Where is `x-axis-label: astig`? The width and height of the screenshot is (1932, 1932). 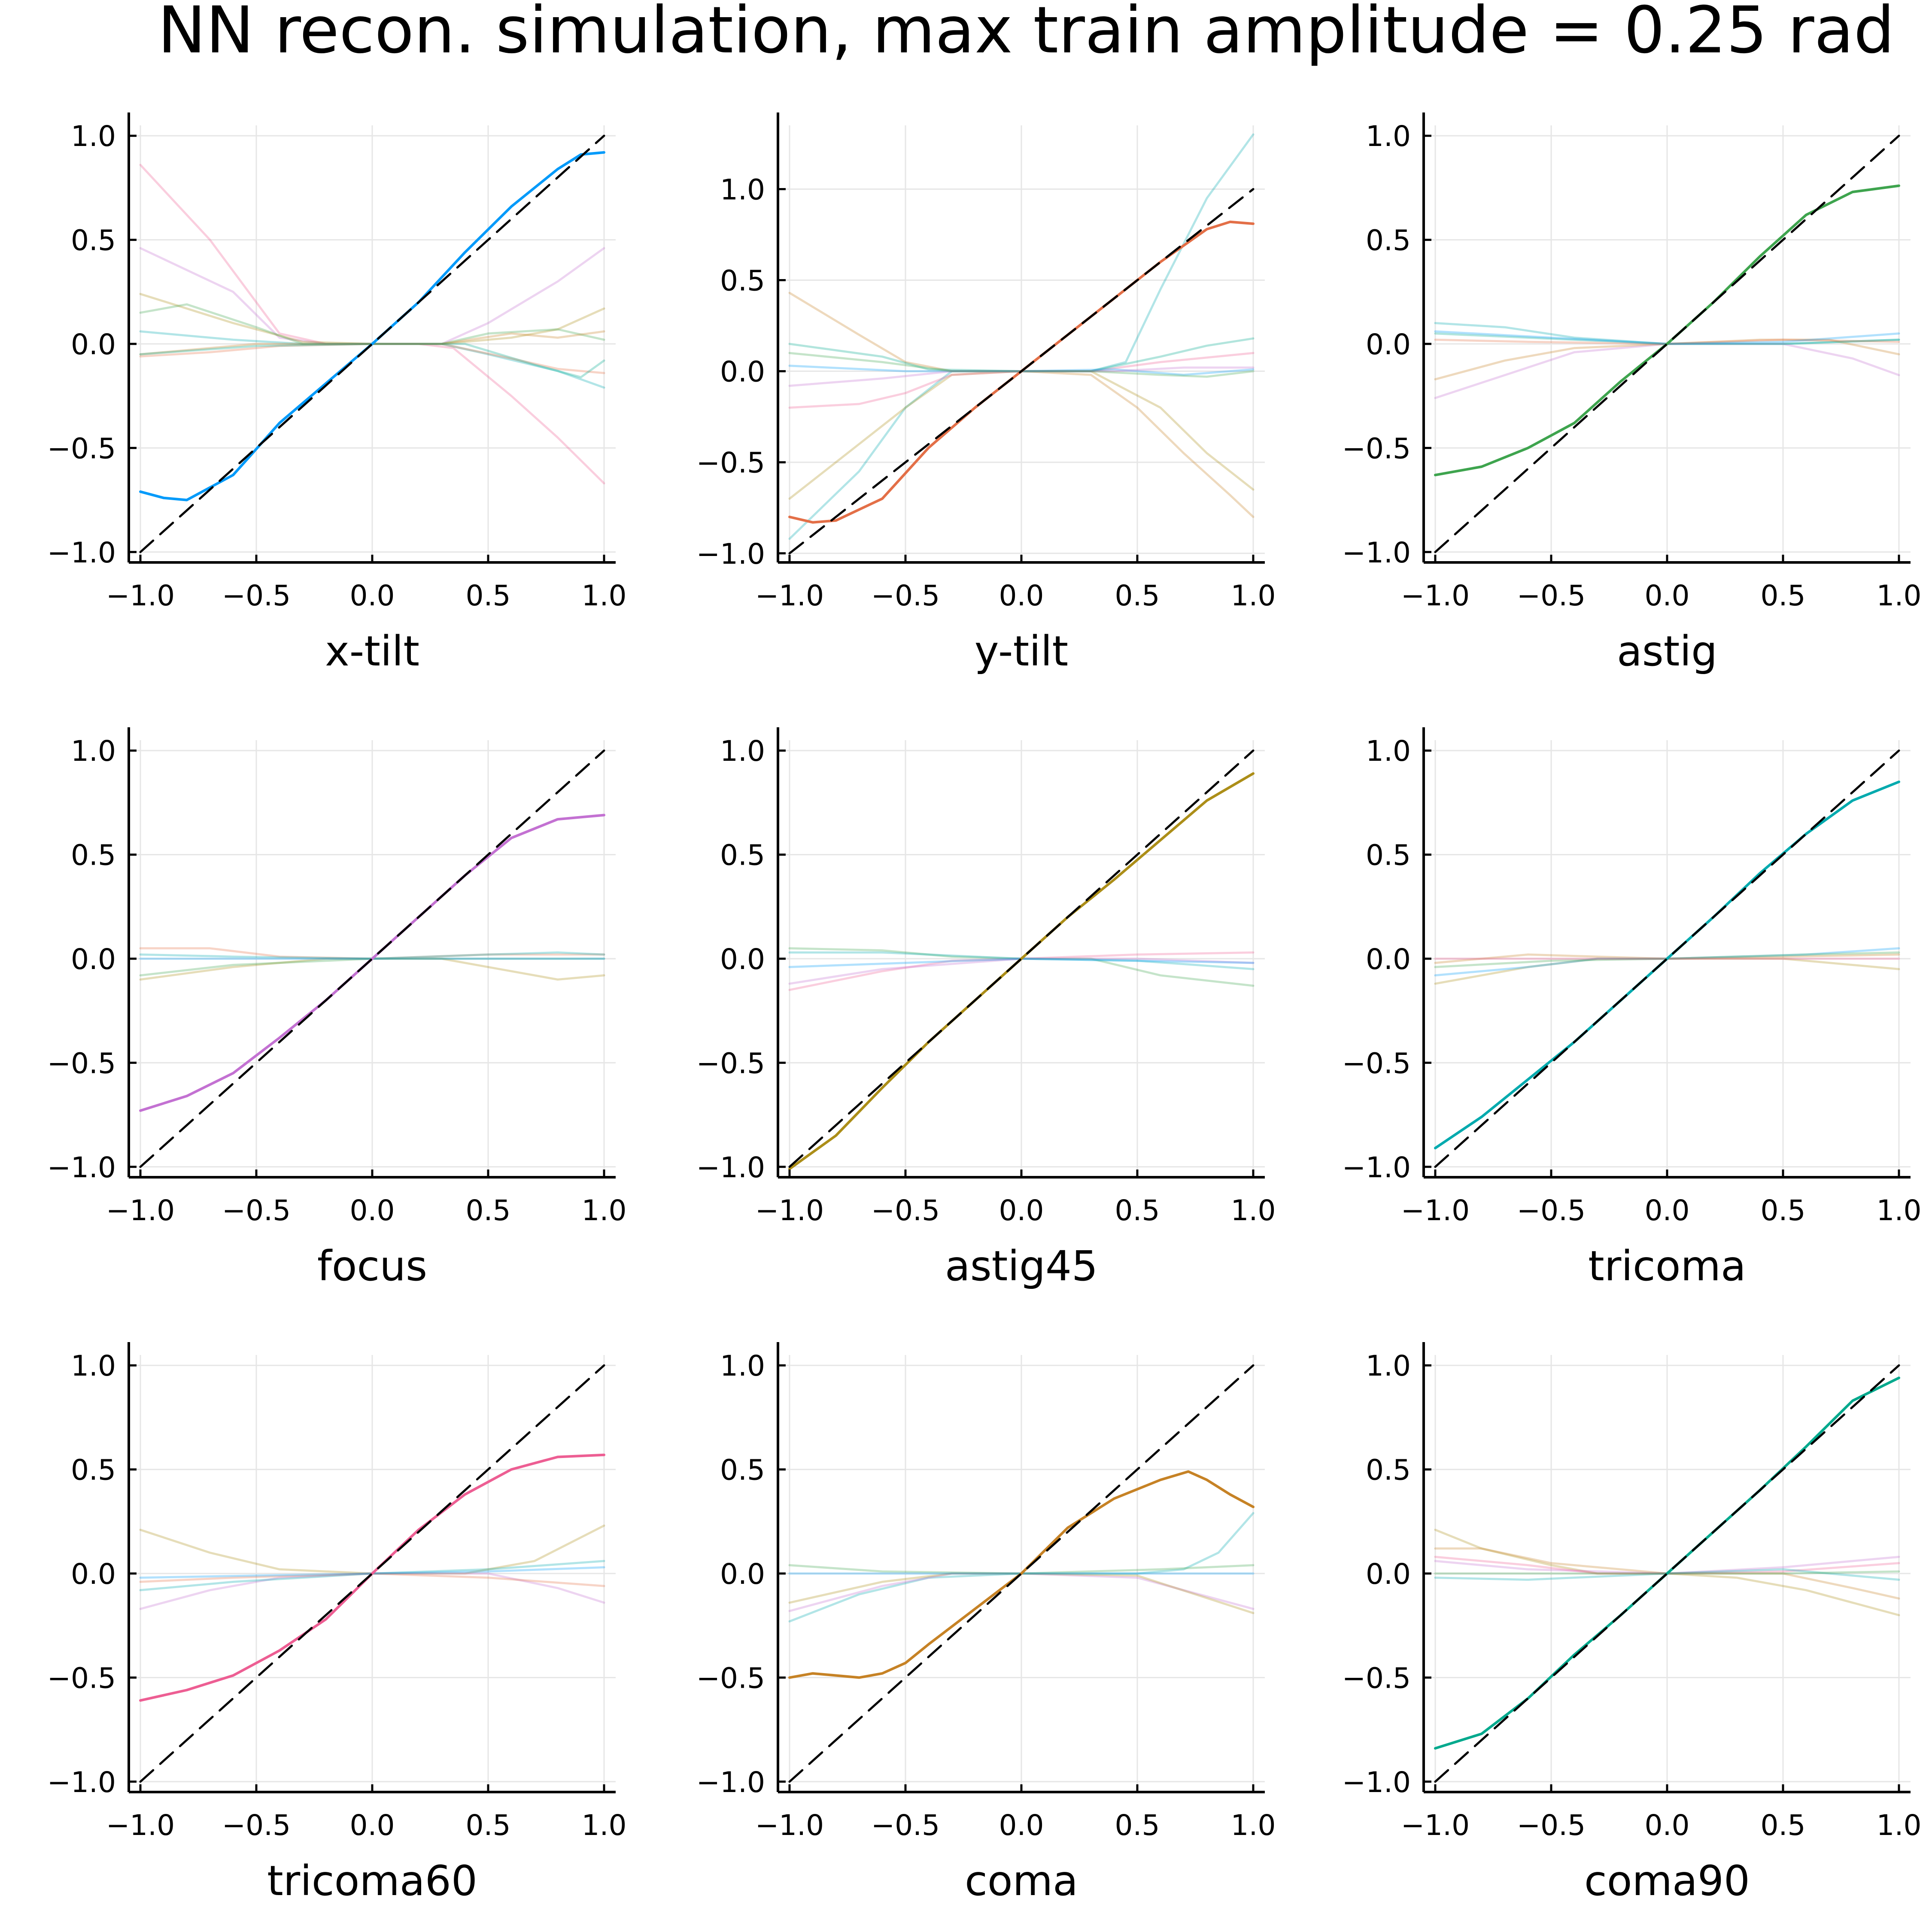
x-axis-label: astig is located at coordinates (1667, 651).